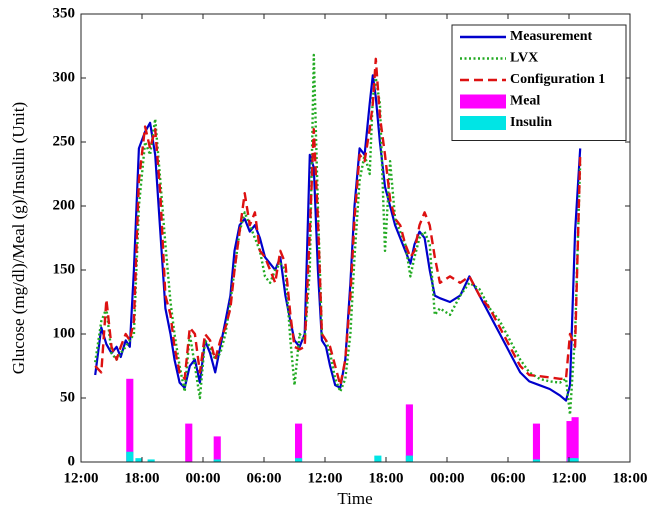 Image resolution: width=659 pixels, height=512 pixels. Describe the element at coordinates (64, 13) in the screenshot. I see `y-tick-label: 350` at that location.